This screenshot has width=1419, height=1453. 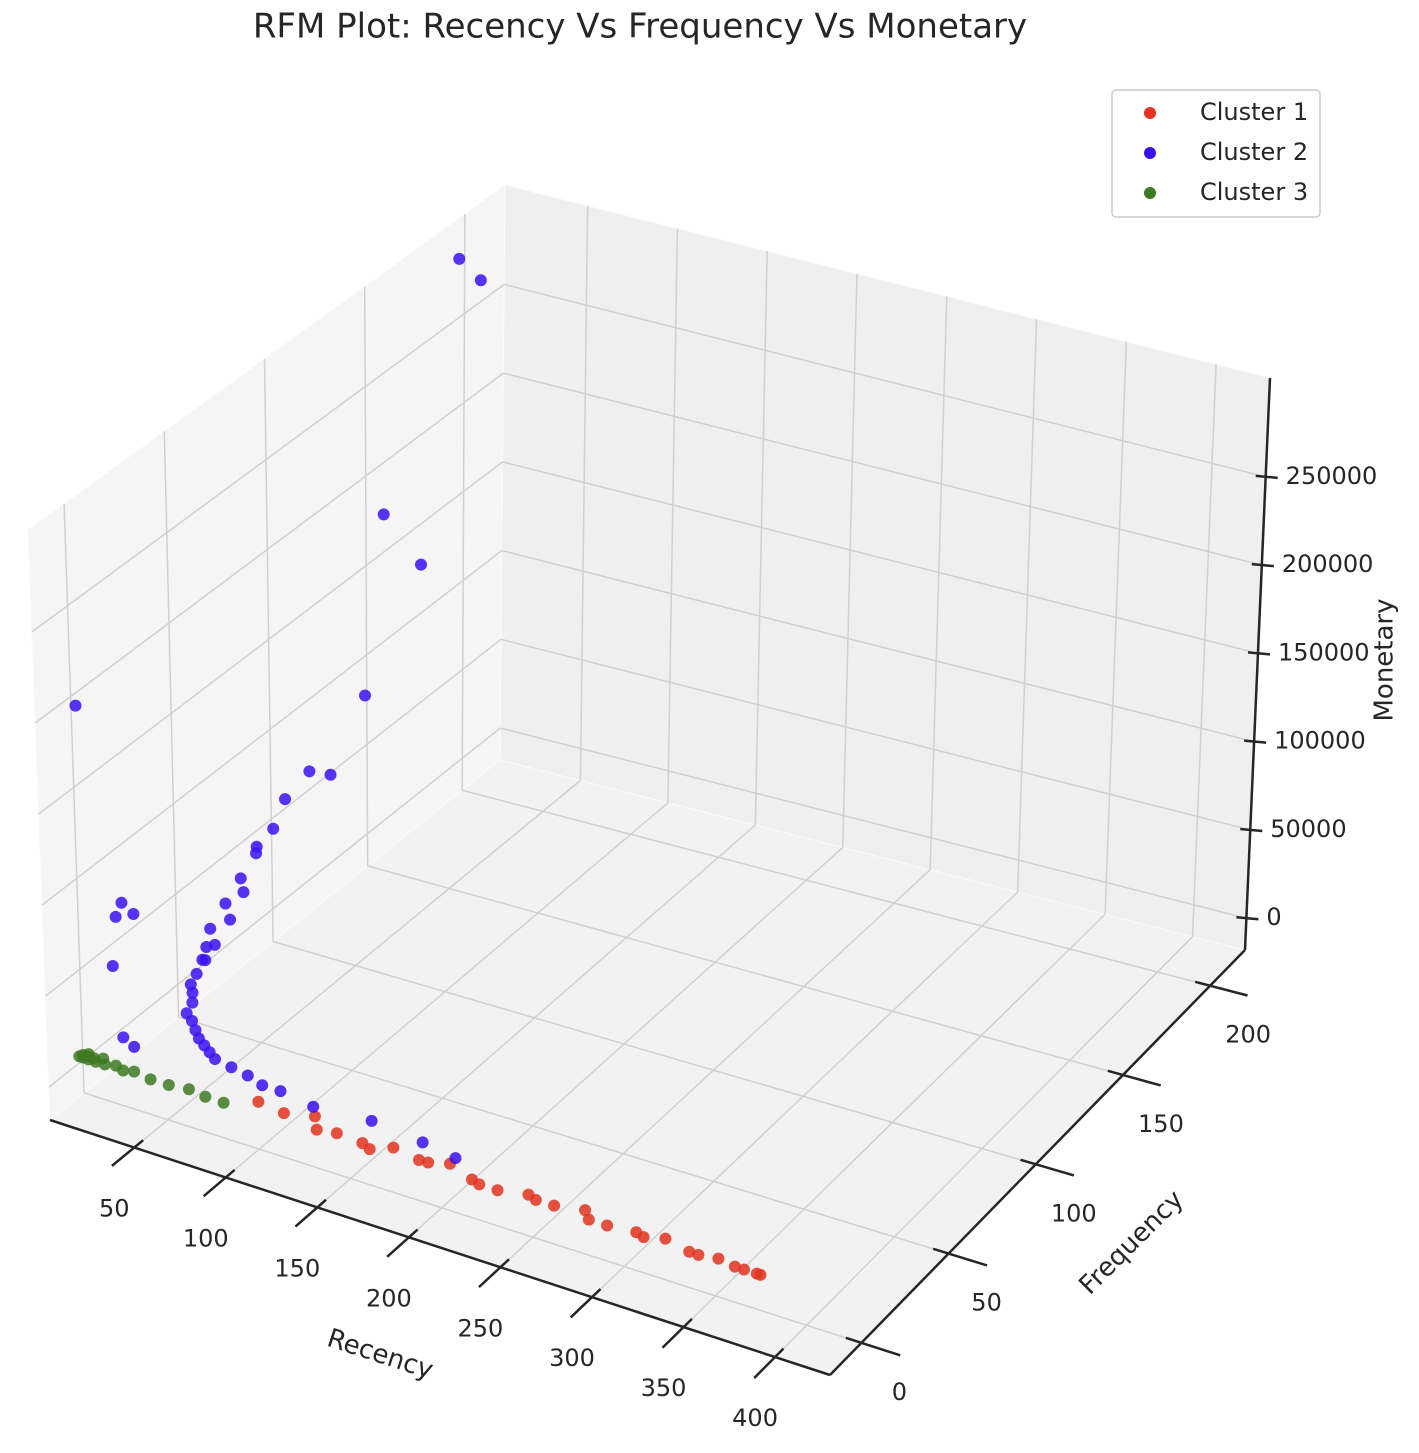 What do you see at coordinates (664, 1388) in the screenshot?
I see `x-tick-label: 350` at bounding box center [664, 1388].